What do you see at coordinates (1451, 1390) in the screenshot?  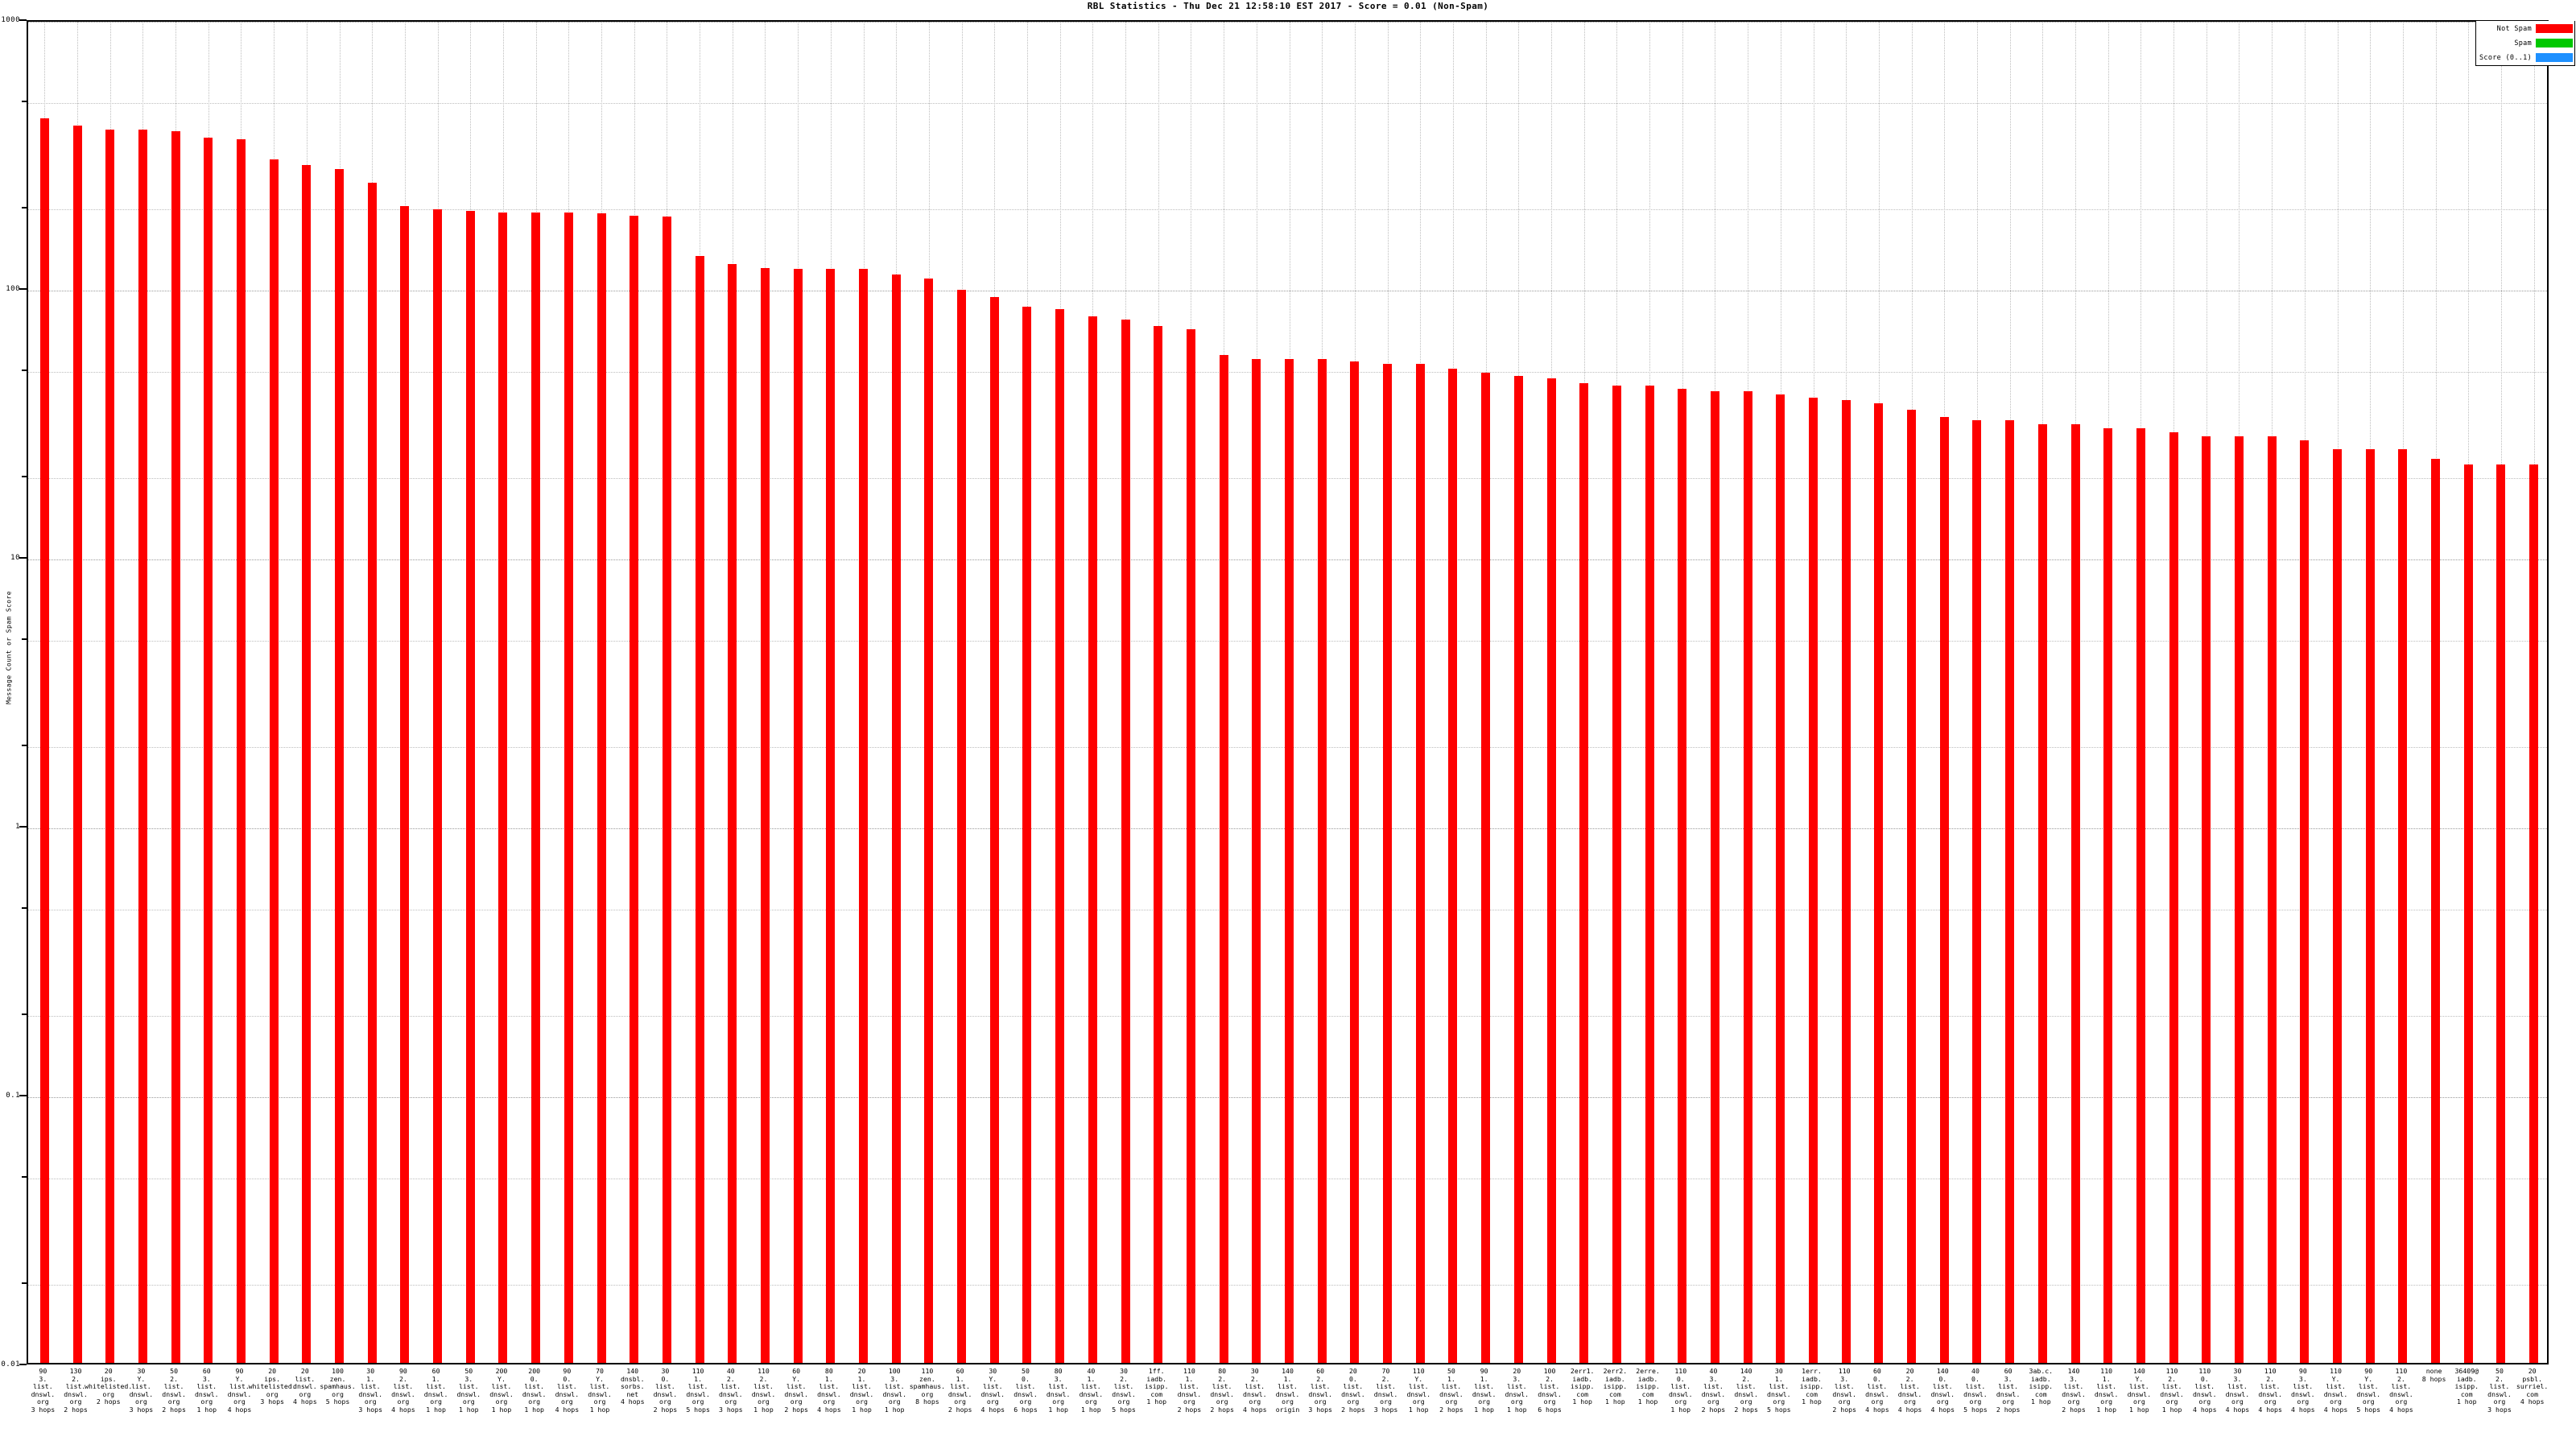 I see `x-tick-label: 50 1. list. dnswl. org 2 hops` at bounding box center [1451, 1390].